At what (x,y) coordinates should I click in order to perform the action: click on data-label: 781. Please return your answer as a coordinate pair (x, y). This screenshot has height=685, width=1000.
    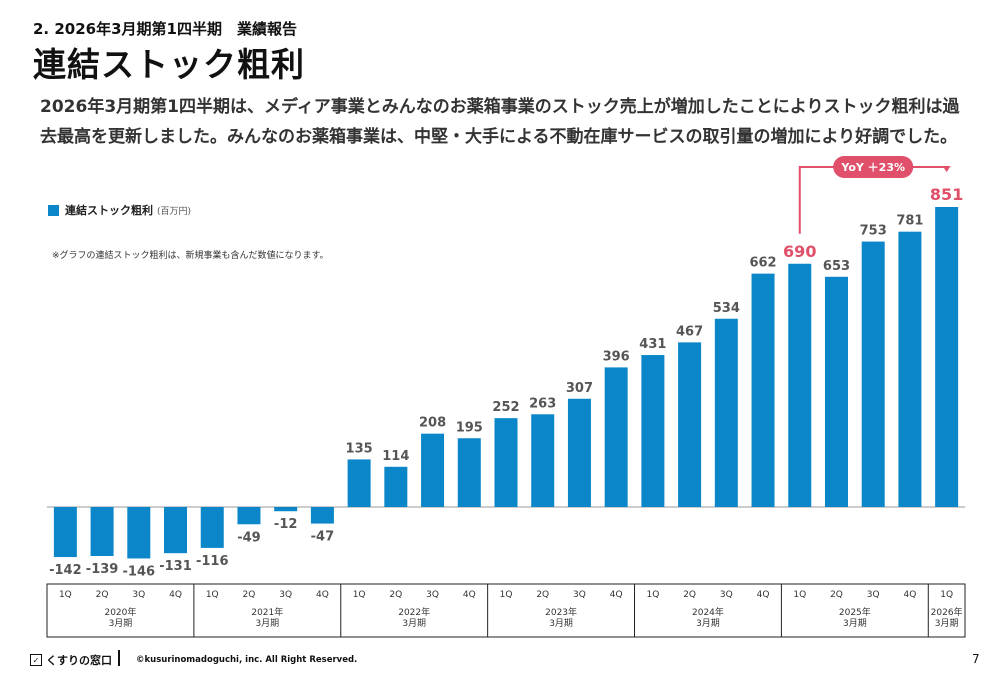
    Looking at the image, I should click on (909, 221).